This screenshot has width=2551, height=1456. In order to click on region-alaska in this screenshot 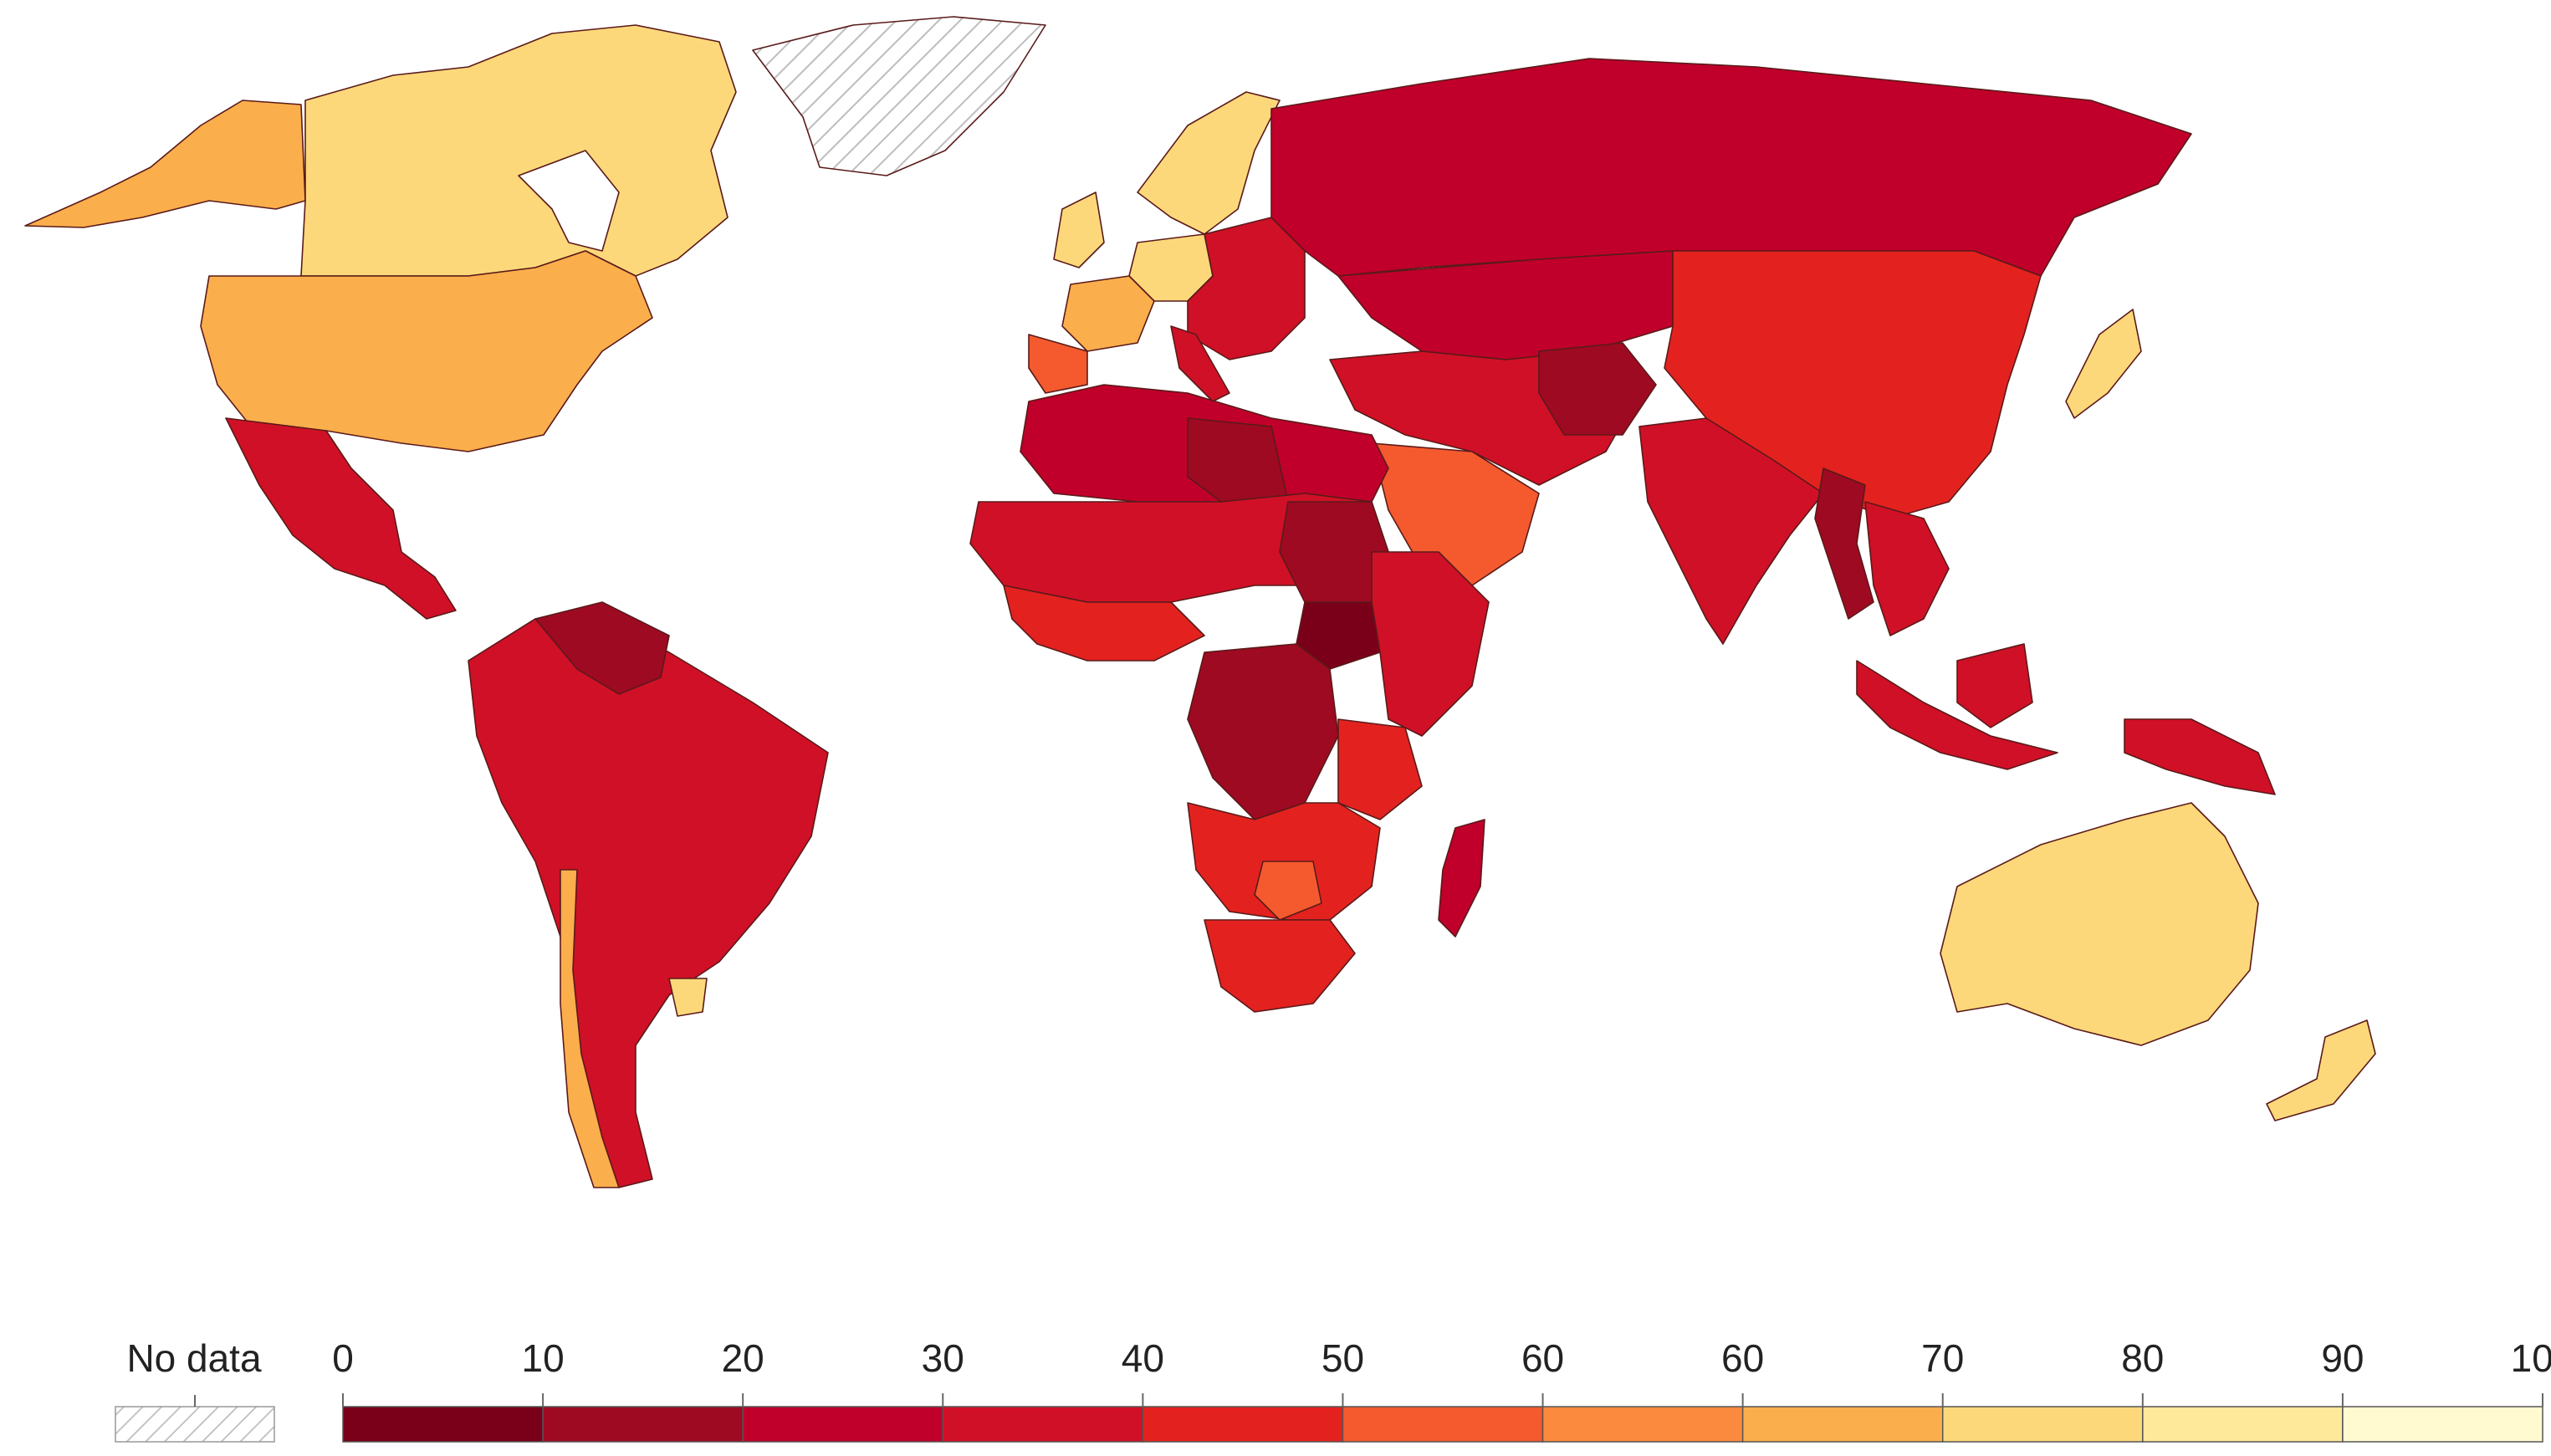, I will do `click(165, 164)`.